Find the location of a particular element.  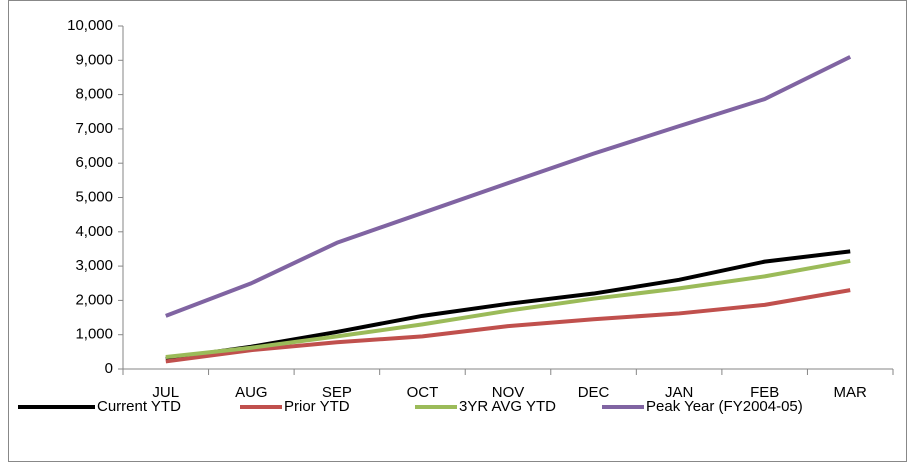

x-tick-label: NOV is located at coordinates (508, 392).